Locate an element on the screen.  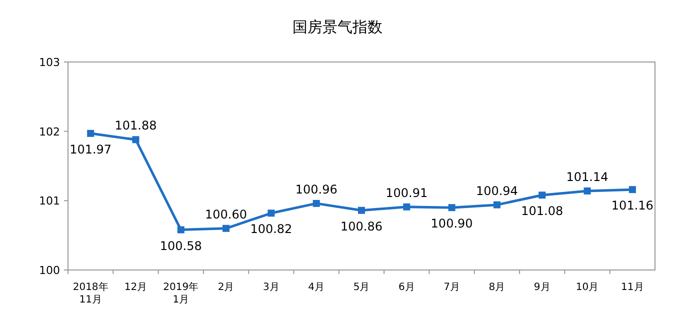
x-tick-label: 2018年 11月 is located at coordinates (90, 293).